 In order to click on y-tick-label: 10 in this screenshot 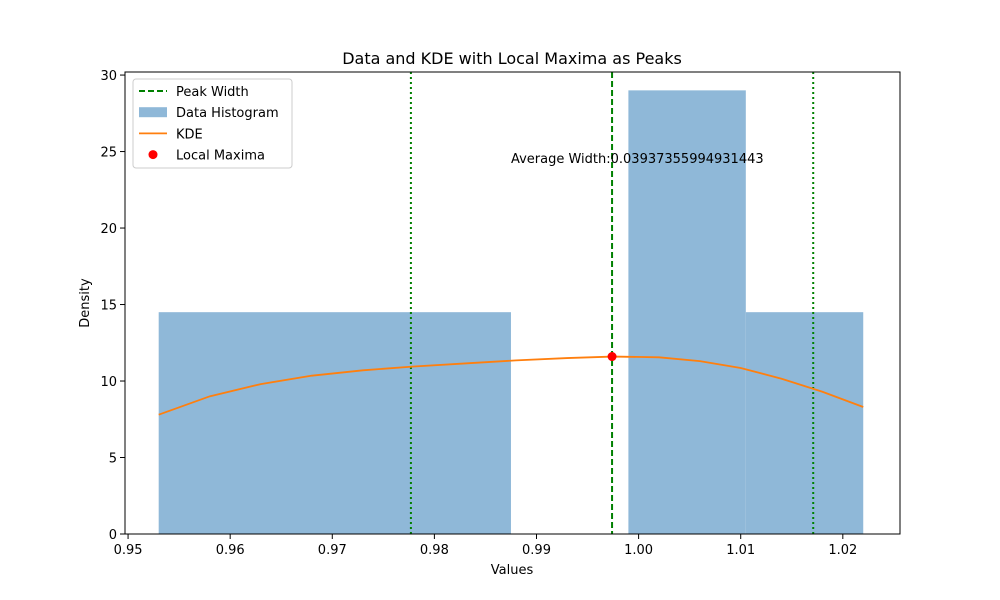, I will do `click(108, 382)`.